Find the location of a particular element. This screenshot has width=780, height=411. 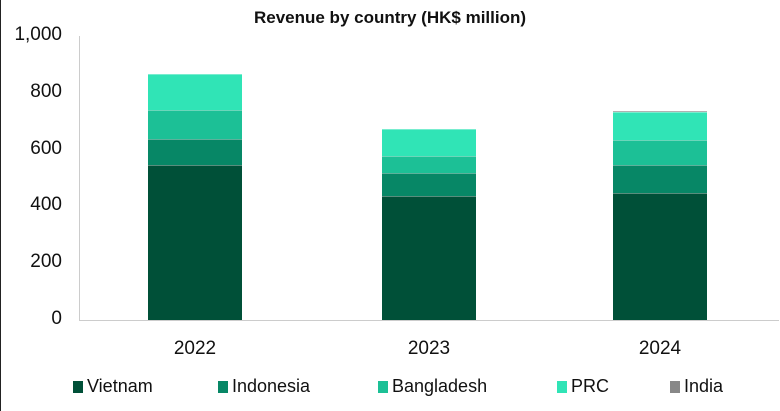

frame-border is located at coordinates (0, 205).